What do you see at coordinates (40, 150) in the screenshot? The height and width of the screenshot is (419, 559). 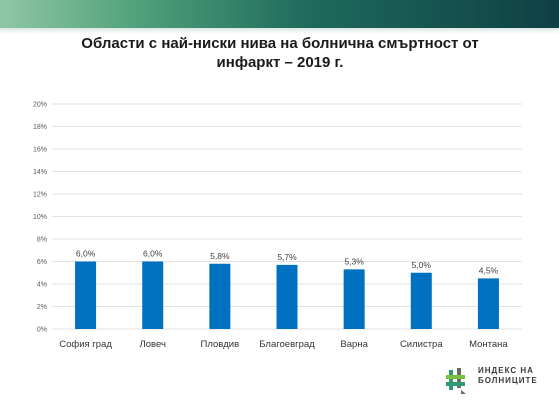 I see `y-tick-label: 16%` at bounding box center [40, 150].